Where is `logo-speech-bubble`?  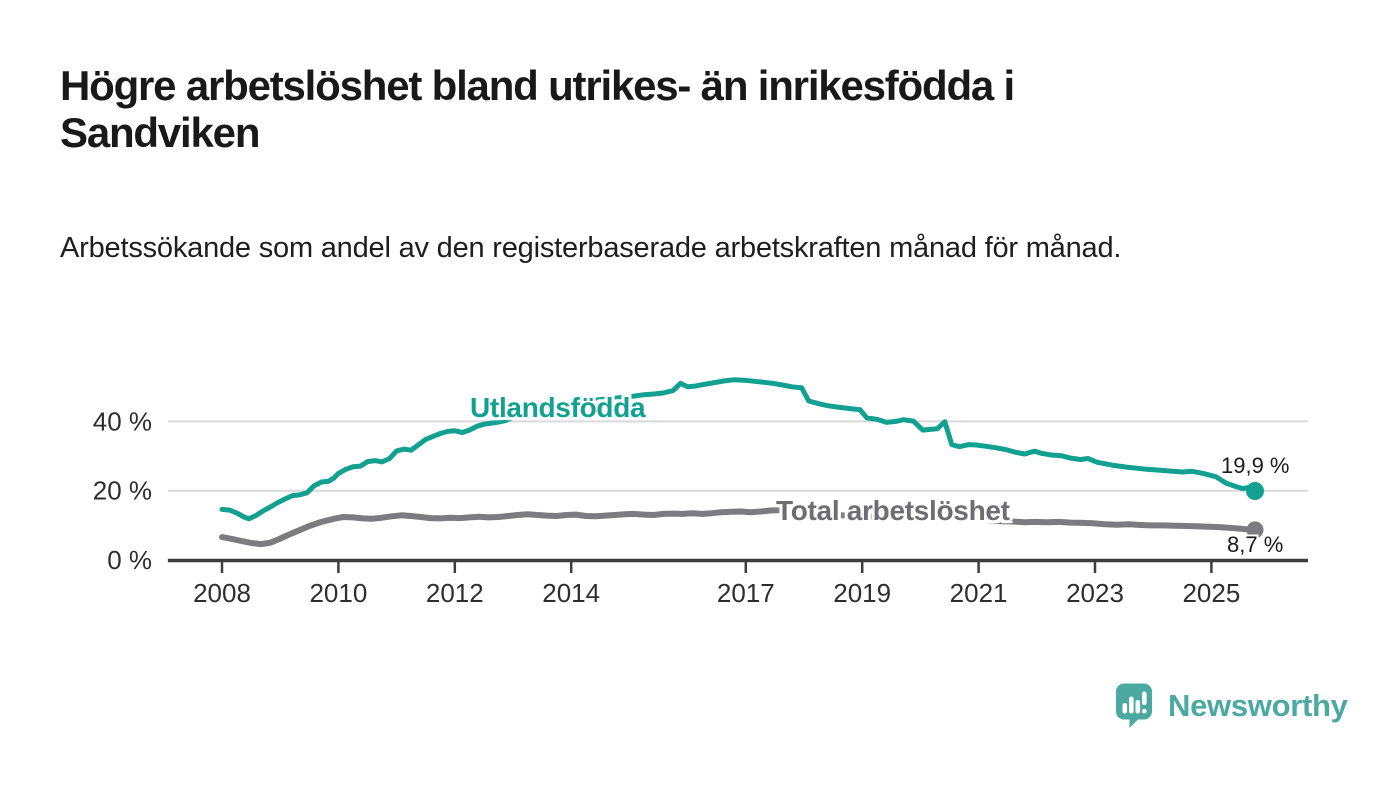
logo-speech-bubble is located at coordinates (1134, 705).